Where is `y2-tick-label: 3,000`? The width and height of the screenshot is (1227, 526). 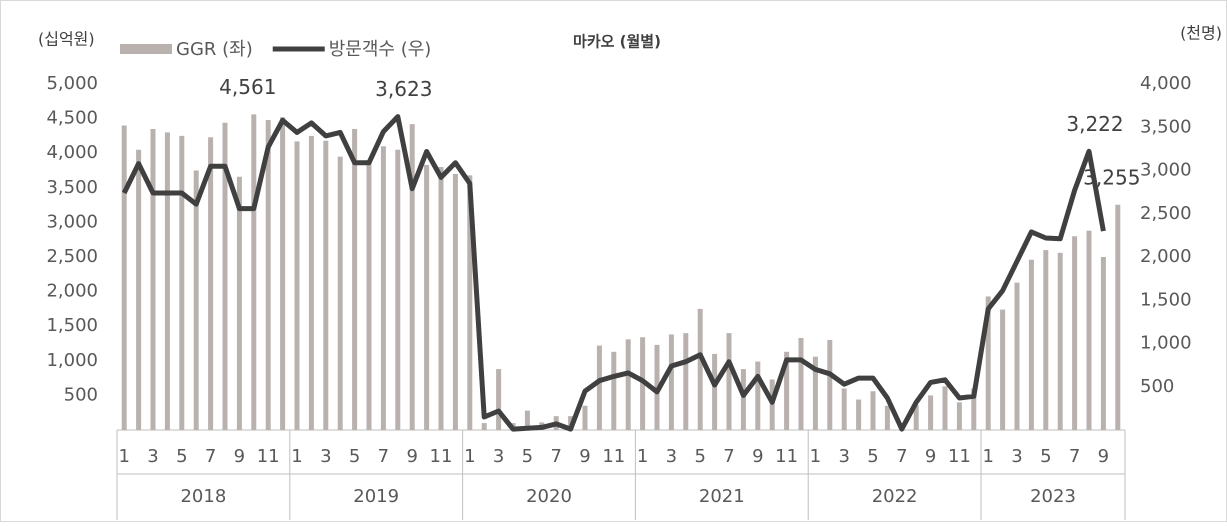
y2-tick-label: 3,000 is located at coordinates (1166, 170).